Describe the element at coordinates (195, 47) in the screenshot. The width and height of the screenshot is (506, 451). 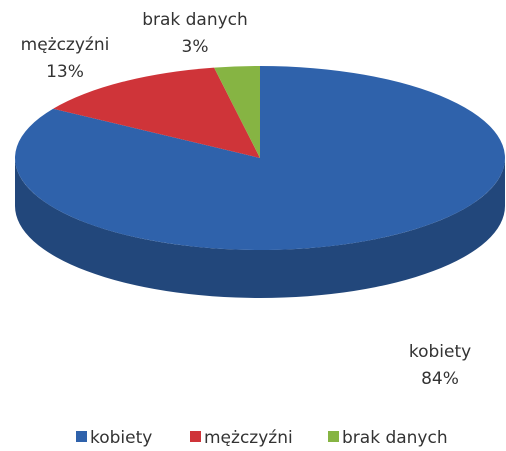
I see `slice-value-label: 3%` at that location.